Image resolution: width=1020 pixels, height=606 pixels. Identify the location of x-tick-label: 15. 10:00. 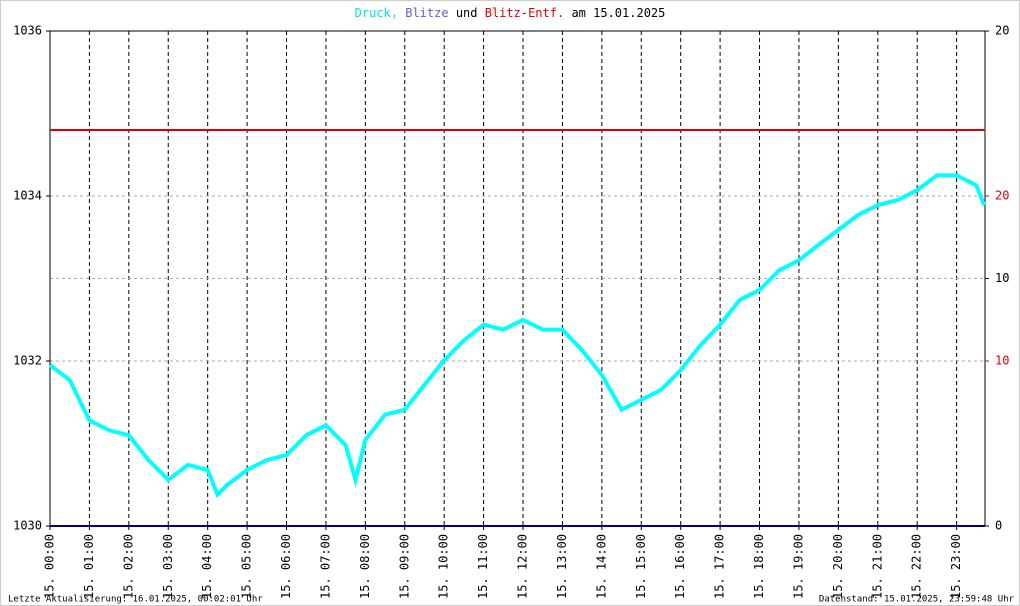
(444, 566).